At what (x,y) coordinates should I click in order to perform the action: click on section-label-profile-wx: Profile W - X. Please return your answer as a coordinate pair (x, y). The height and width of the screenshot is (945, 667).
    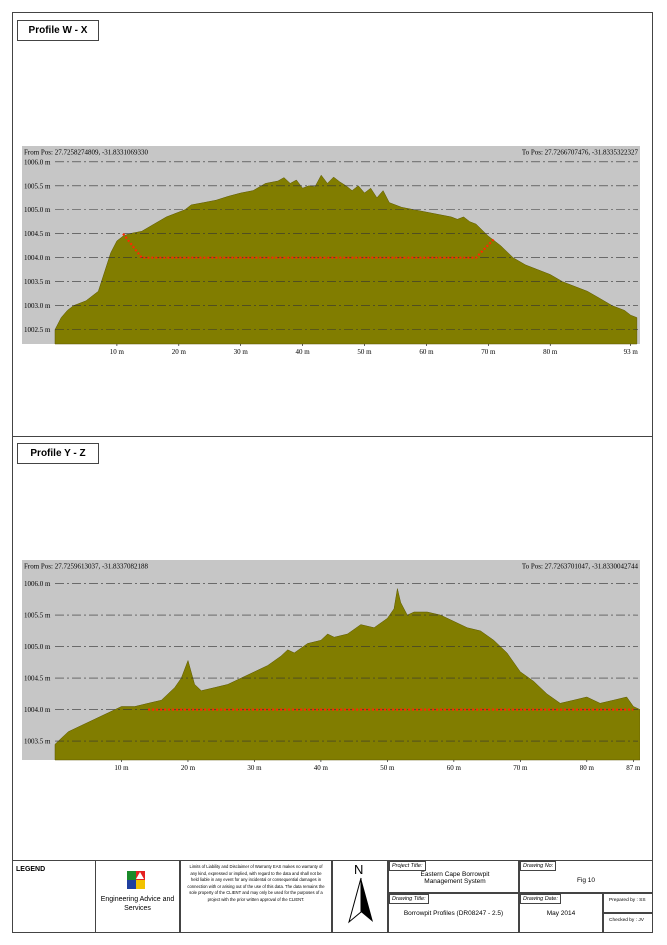
    Looking at the image, I should click on (58, 30).